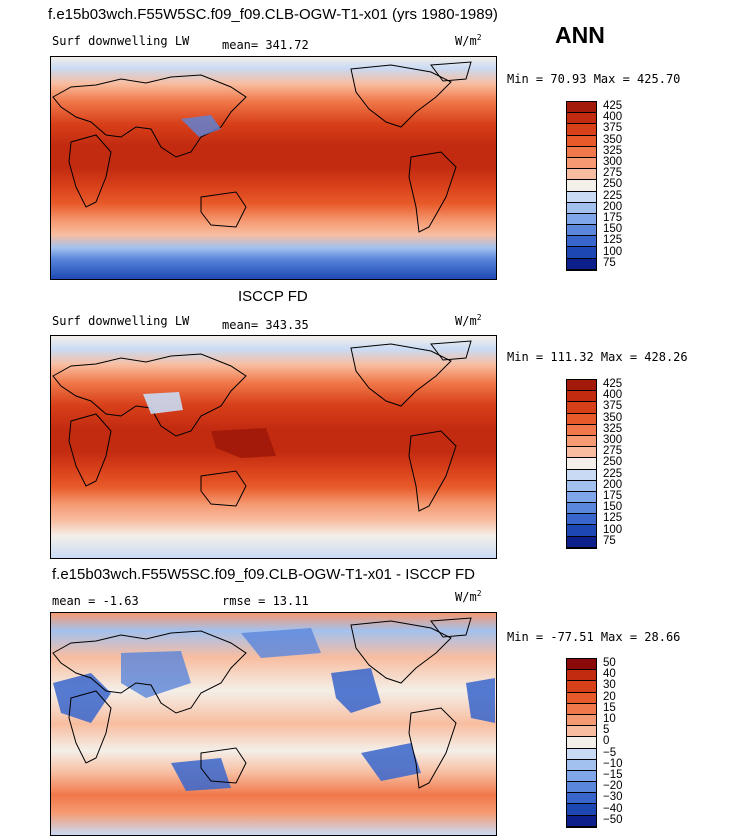  Describe the element at coordinates (613, 229) in the screenshot. I see `colorbar-tick-label: 150` at that location.